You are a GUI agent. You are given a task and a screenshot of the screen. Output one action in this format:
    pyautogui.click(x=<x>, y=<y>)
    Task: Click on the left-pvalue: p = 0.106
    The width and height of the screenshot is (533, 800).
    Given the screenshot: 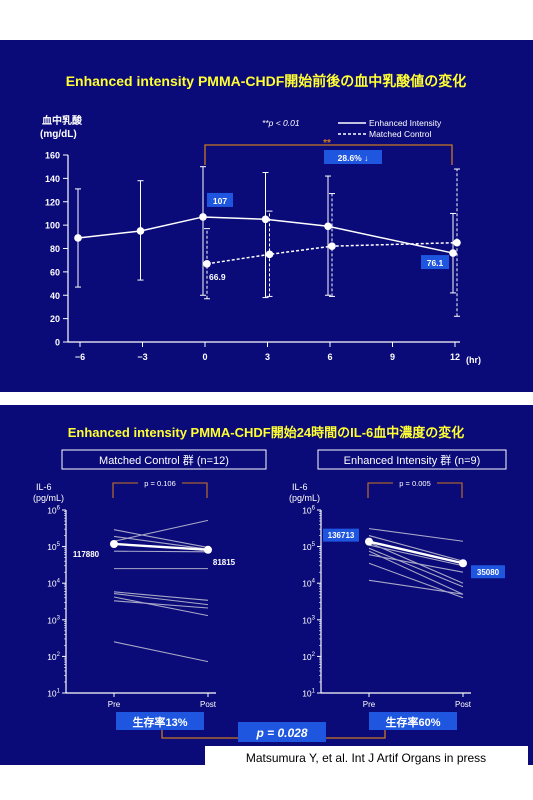 What is the action you would take?
    pyautogui.click(x=160, y=483)
    